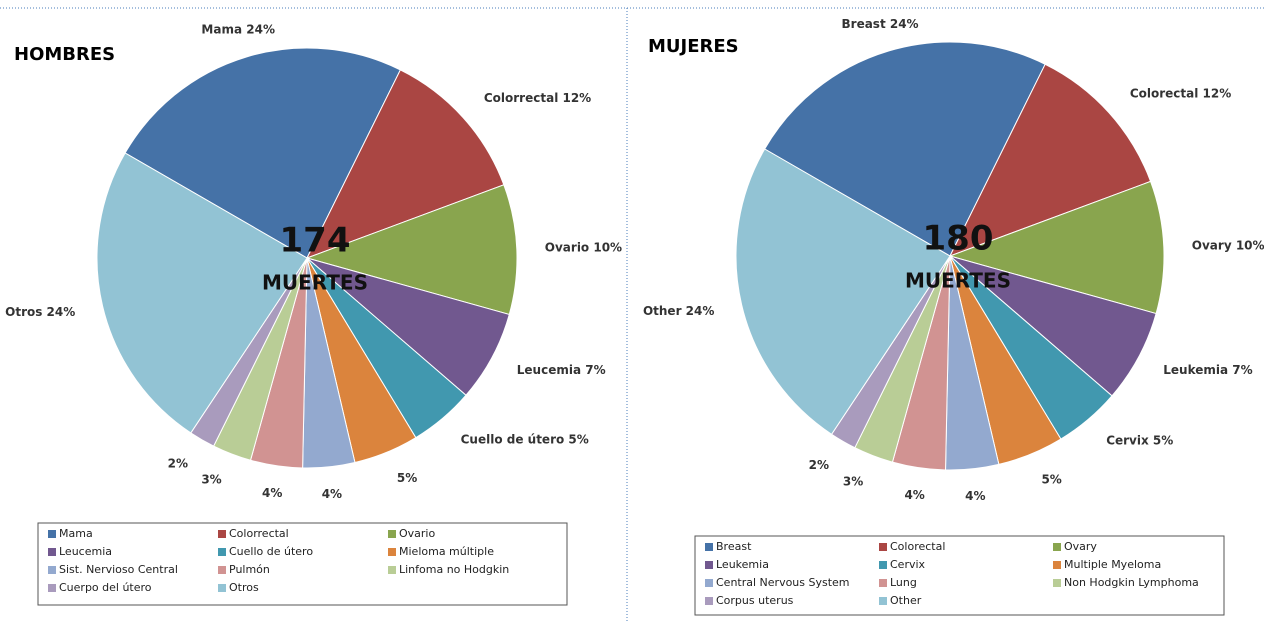 The width and height of the screenshot is (1264, 625). What do you see at coordinates (244, 587) in the screenshot?
I see `legend-label: Otros` at bounding box center [244, 587].